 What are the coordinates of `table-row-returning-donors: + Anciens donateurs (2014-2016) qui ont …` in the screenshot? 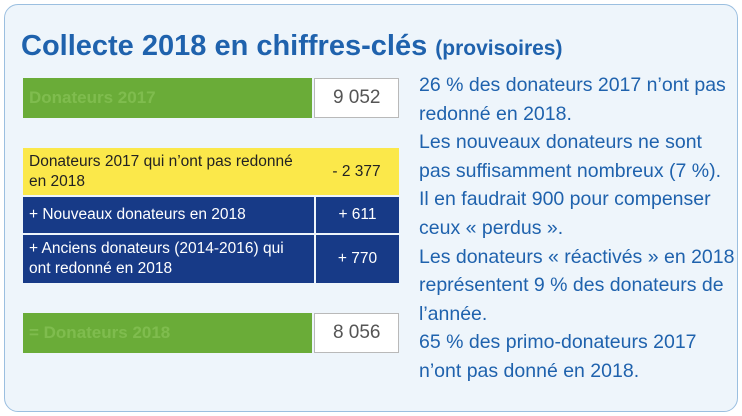 It's located at (211, 259).